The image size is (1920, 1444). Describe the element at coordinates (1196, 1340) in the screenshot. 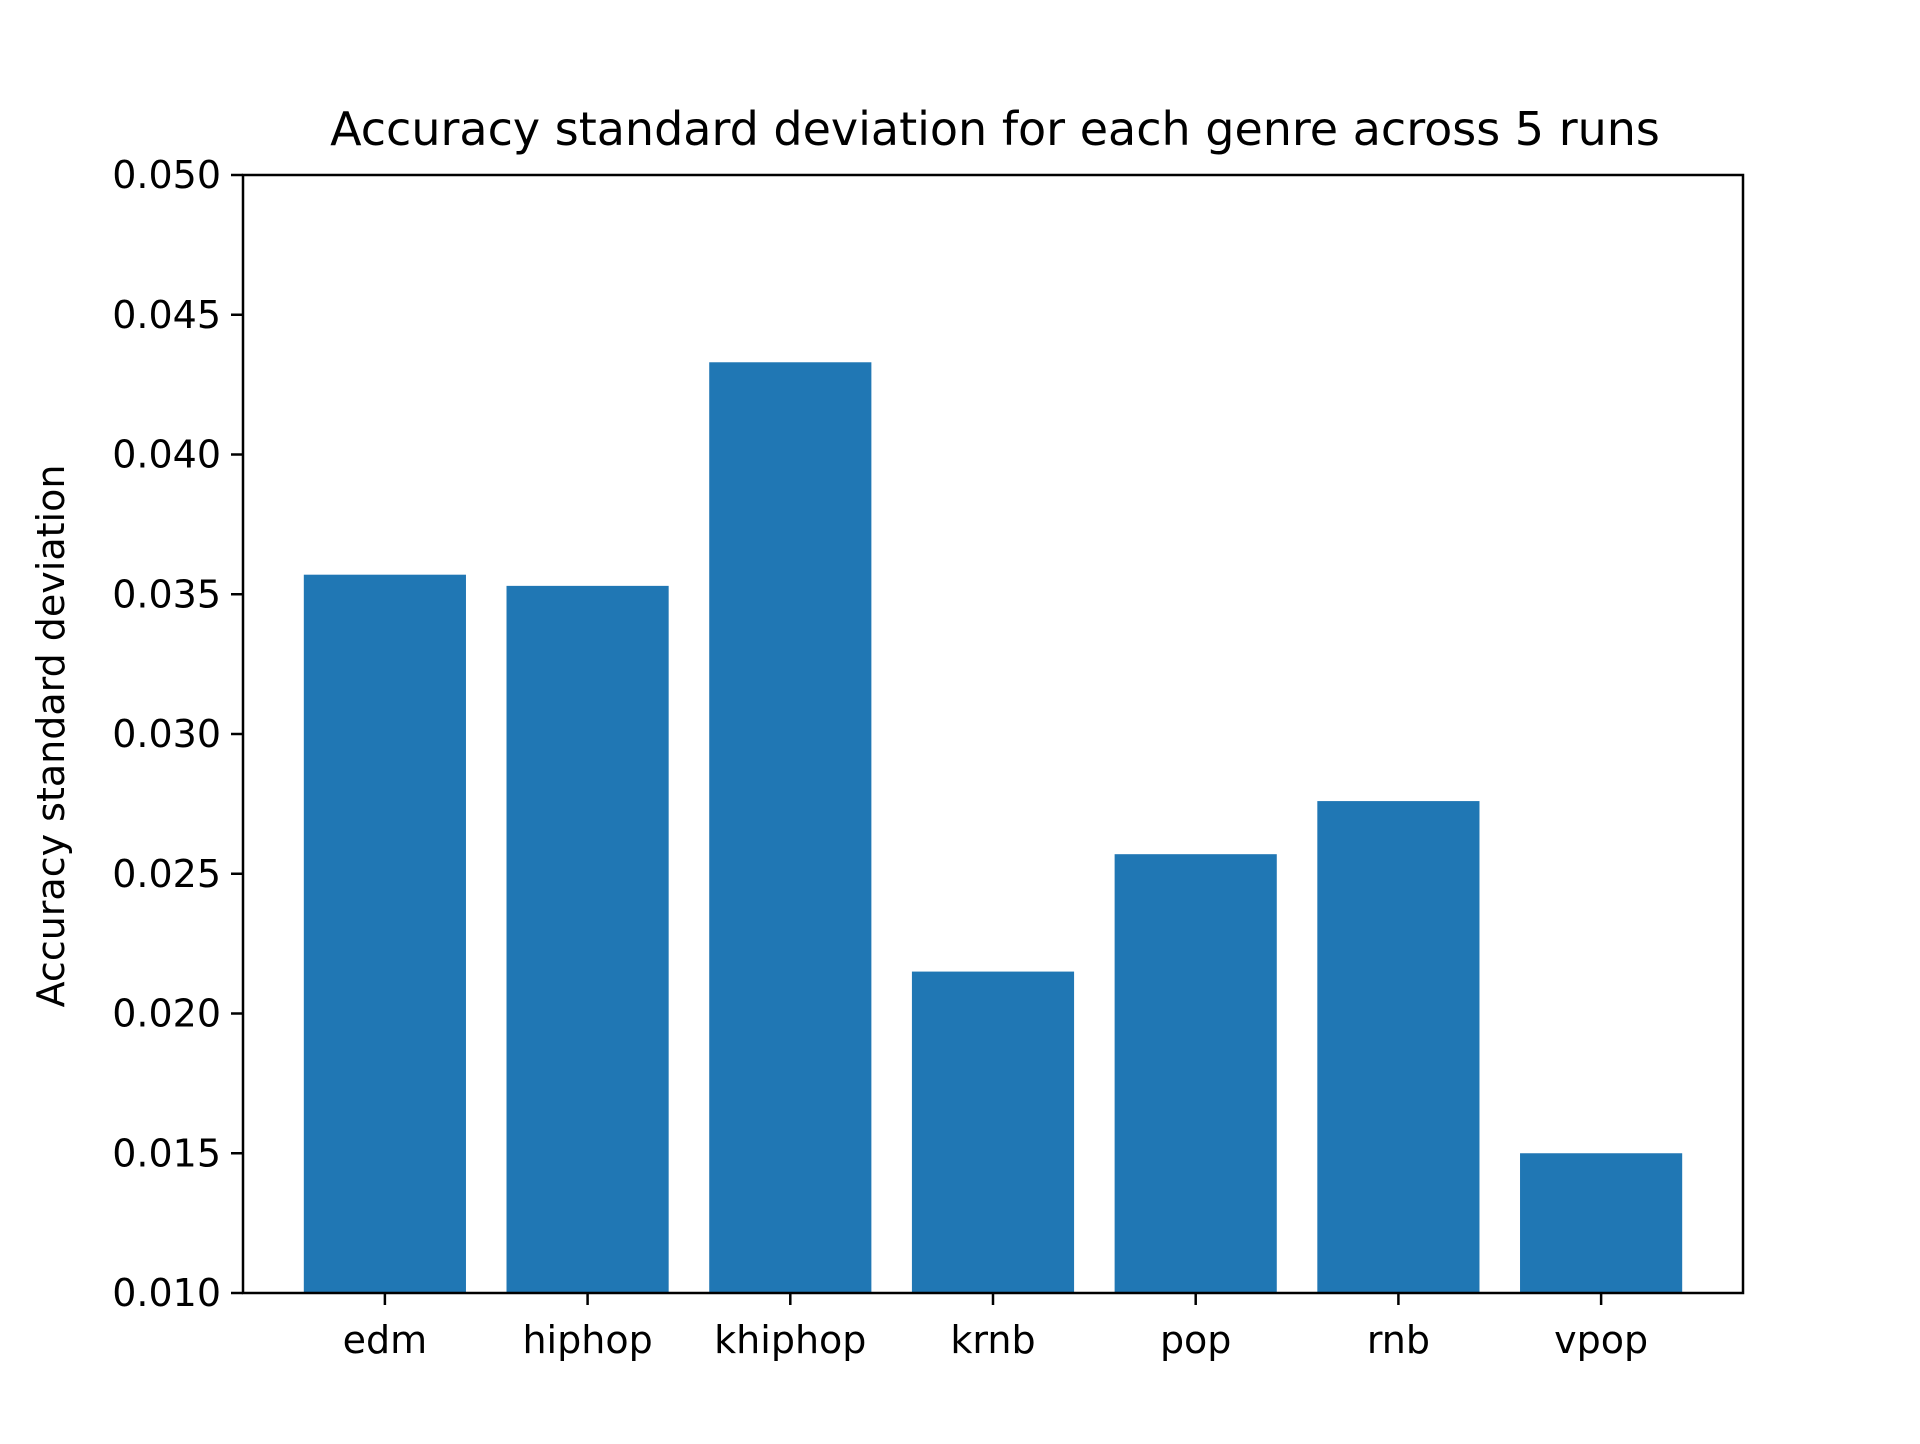

I see `x-tick-label-pop: pop` at that location.